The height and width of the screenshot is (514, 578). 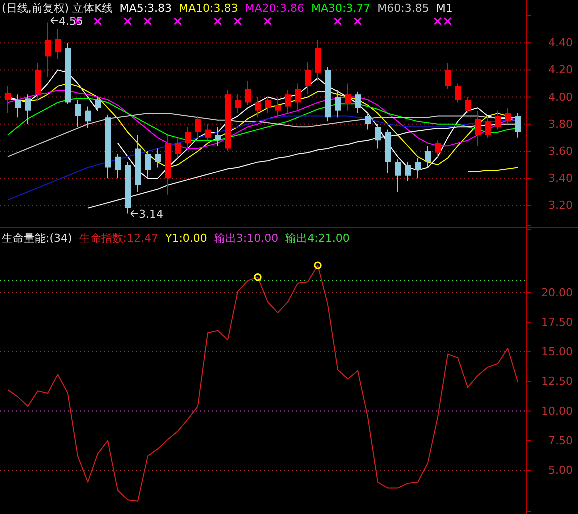 I want to click on chart-title: 生命量能:(34), so click(x=37, y=238).